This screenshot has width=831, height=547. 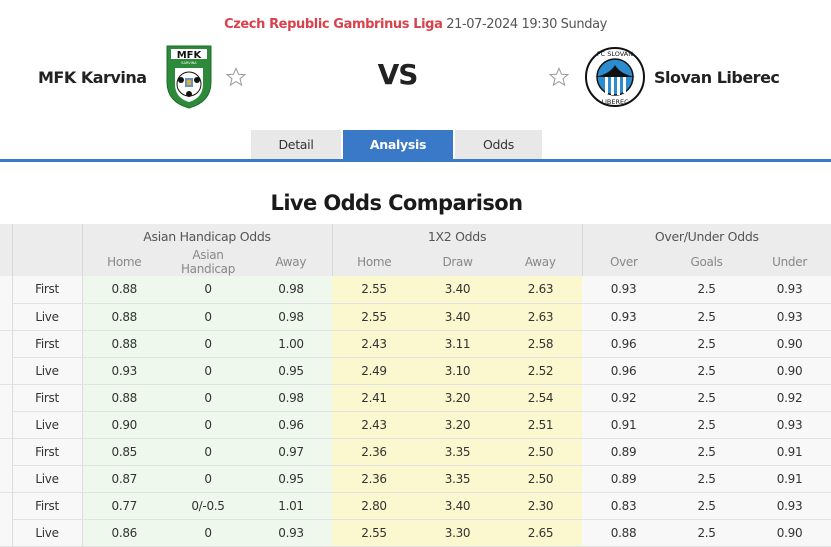 What do you see at coordinates (398, 145) in the screenshot?
I see `tab-analysis: Analysis` at bounding box center [398, 145].